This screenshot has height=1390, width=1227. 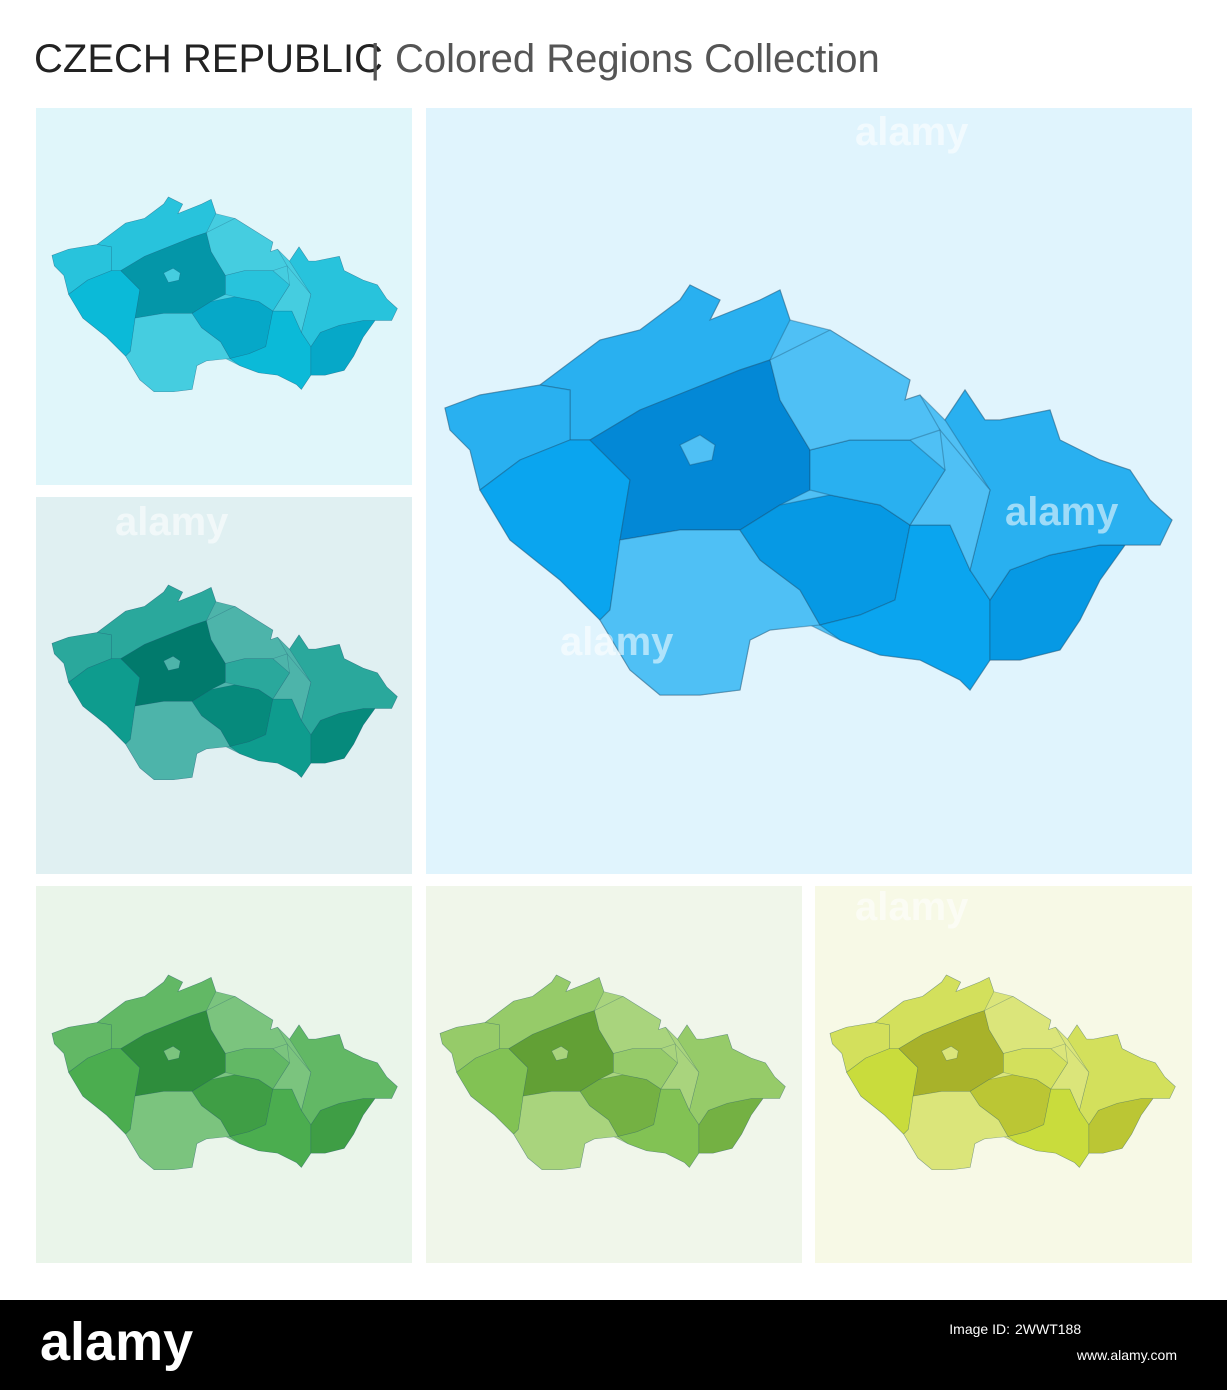 What do you see at coordinates (613, 1345) in the screenshot?
I see `footer-bar` at bounding box center [613, 1345].